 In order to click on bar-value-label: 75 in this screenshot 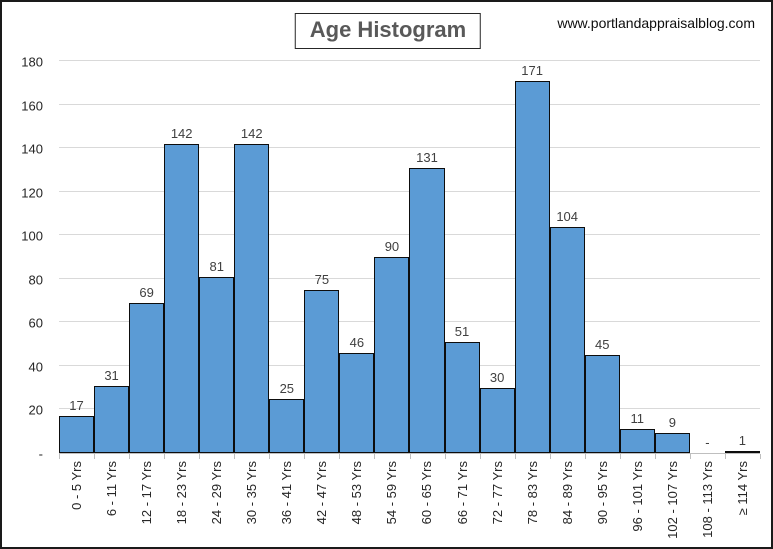, I will do `click(322, 279)`.